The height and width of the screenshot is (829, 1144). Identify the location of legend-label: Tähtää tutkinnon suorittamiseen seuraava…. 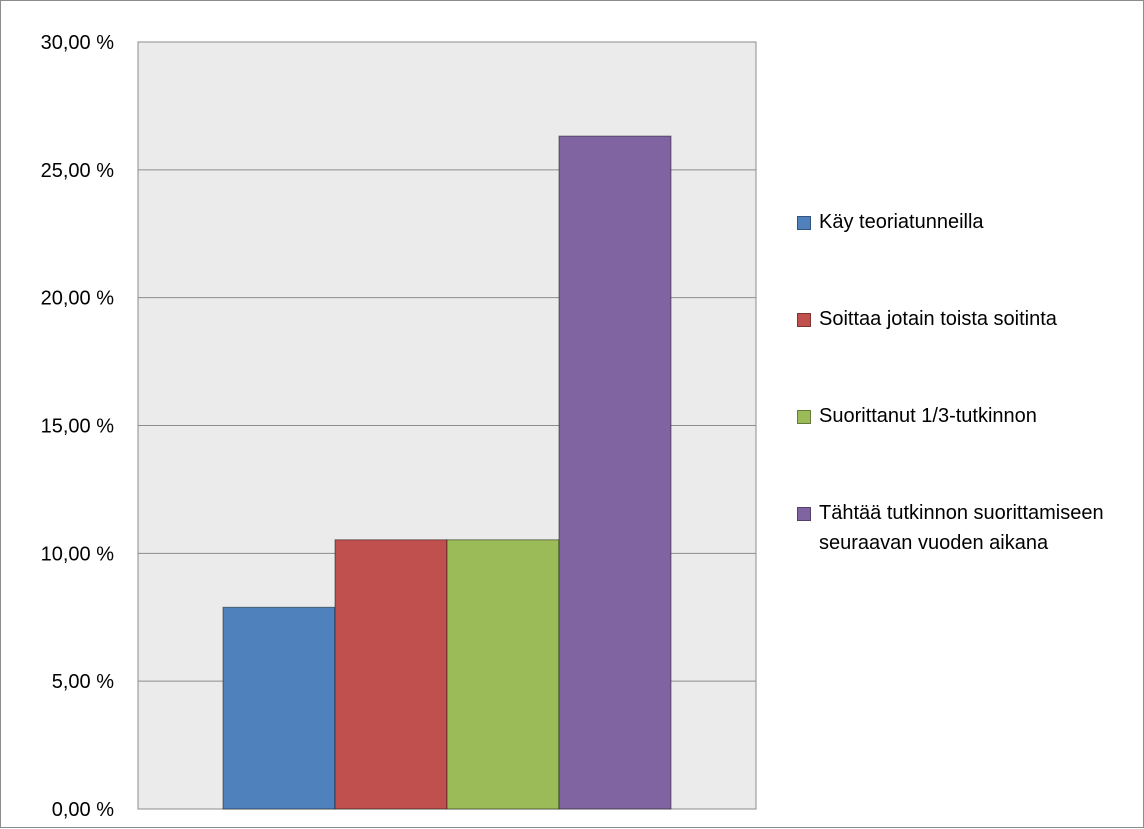
(961, 528).